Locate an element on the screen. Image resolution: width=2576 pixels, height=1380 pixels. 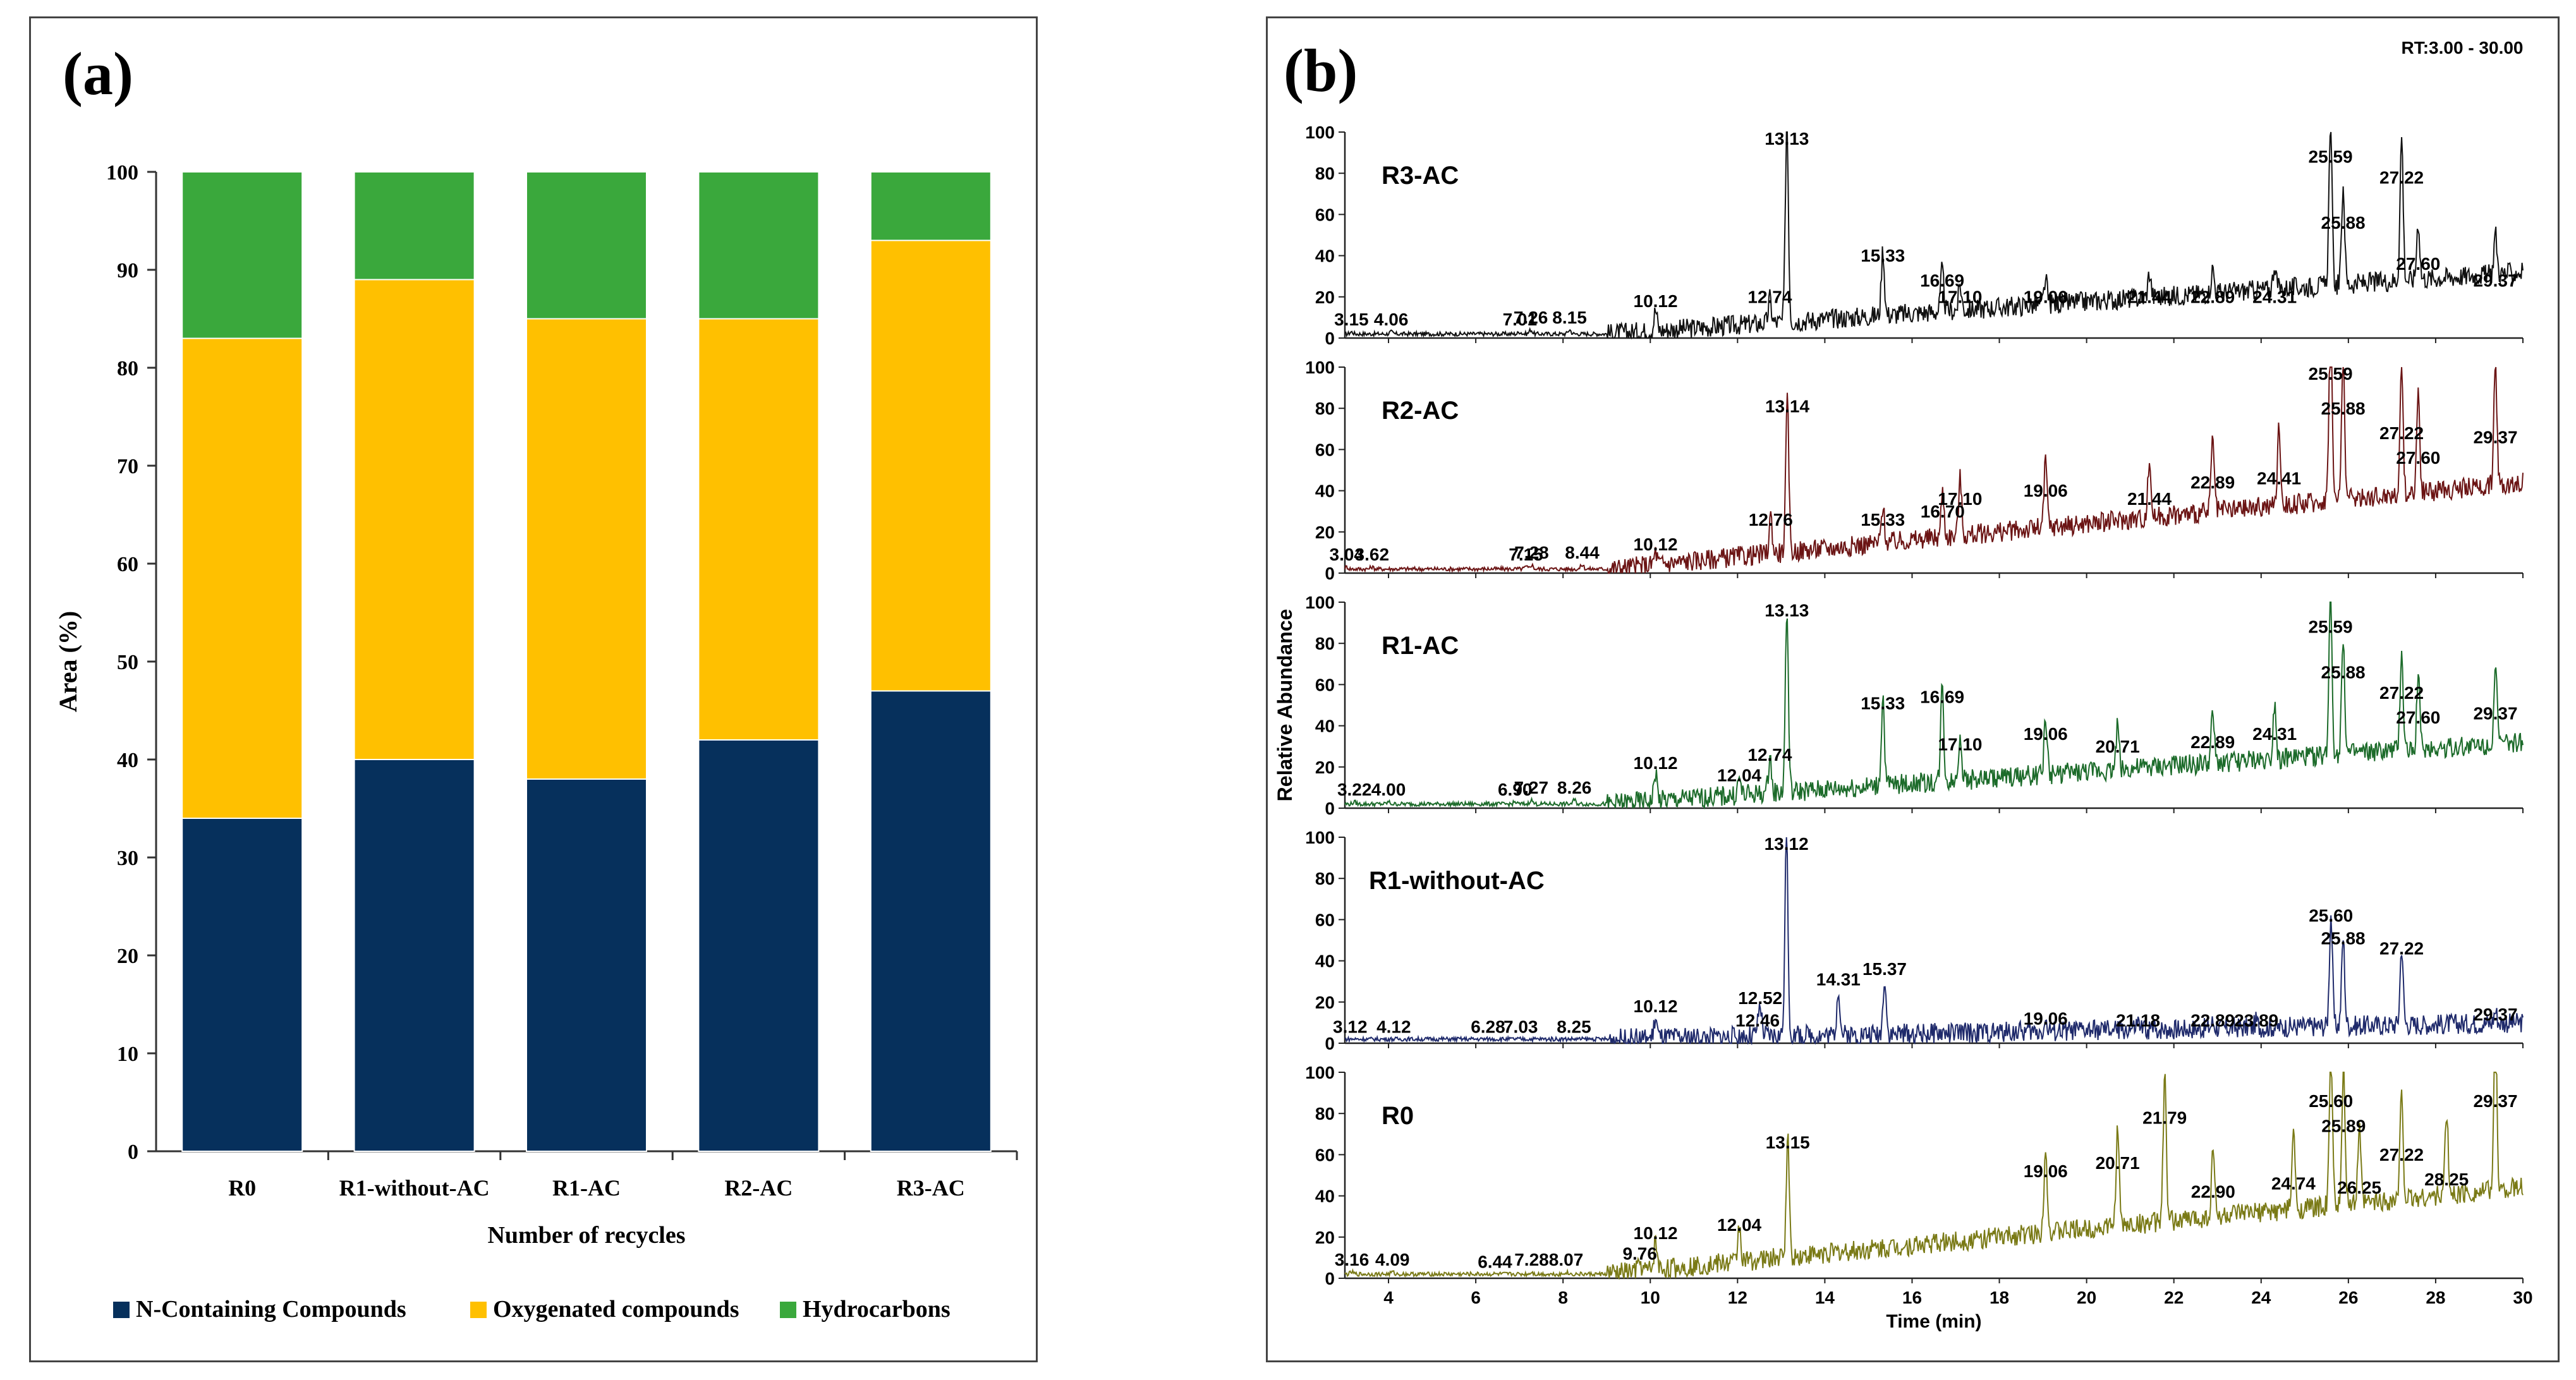
peak-label: 15.33 is located at coordinates (1883, 520).